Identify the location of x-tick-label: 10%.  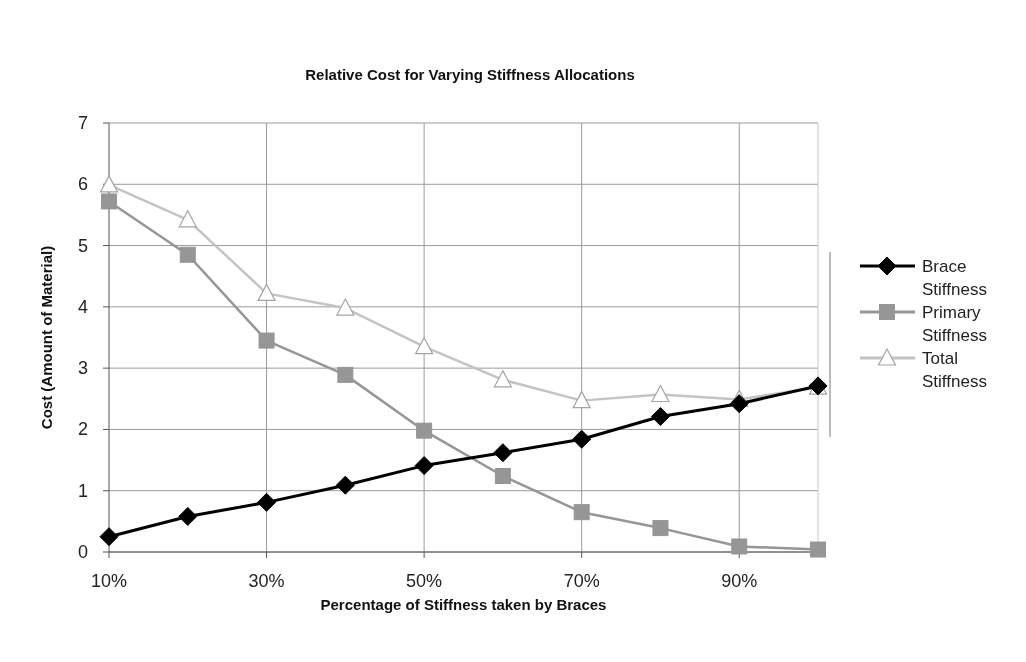
(109, 581).